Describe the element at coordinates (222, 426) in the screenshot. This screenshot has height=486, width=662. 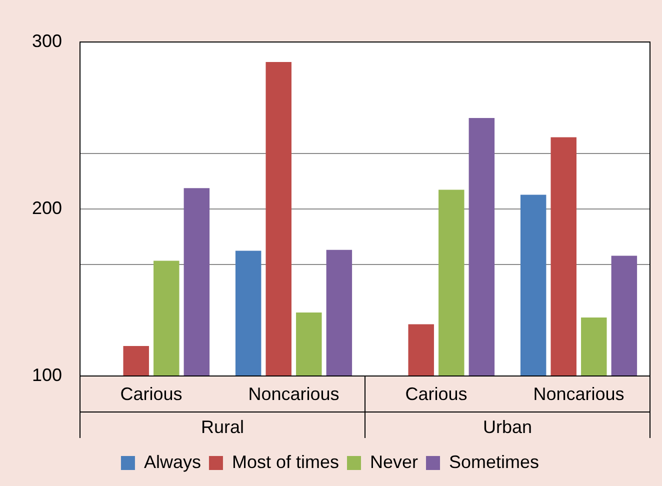
I see `text: Rural` at that location.